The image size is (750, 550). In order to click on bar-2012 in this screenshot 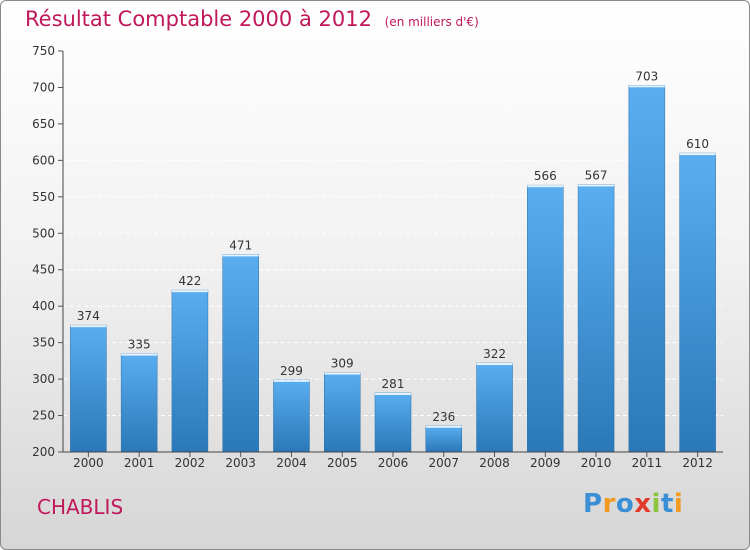, I will do `click(697, 302)`.